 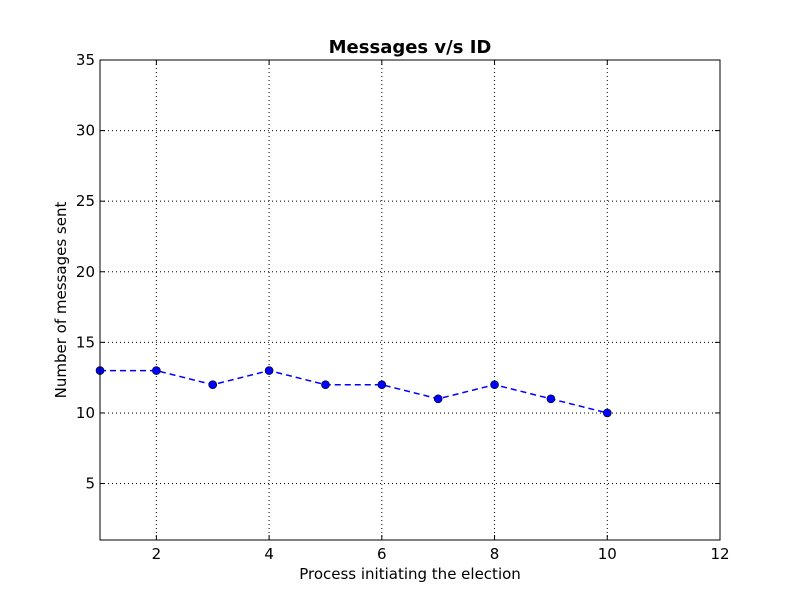 What do you see at coordinates (607, 554) in the screenshot?
I see `x-tick-label: 10` at bounding box center [607, 554].